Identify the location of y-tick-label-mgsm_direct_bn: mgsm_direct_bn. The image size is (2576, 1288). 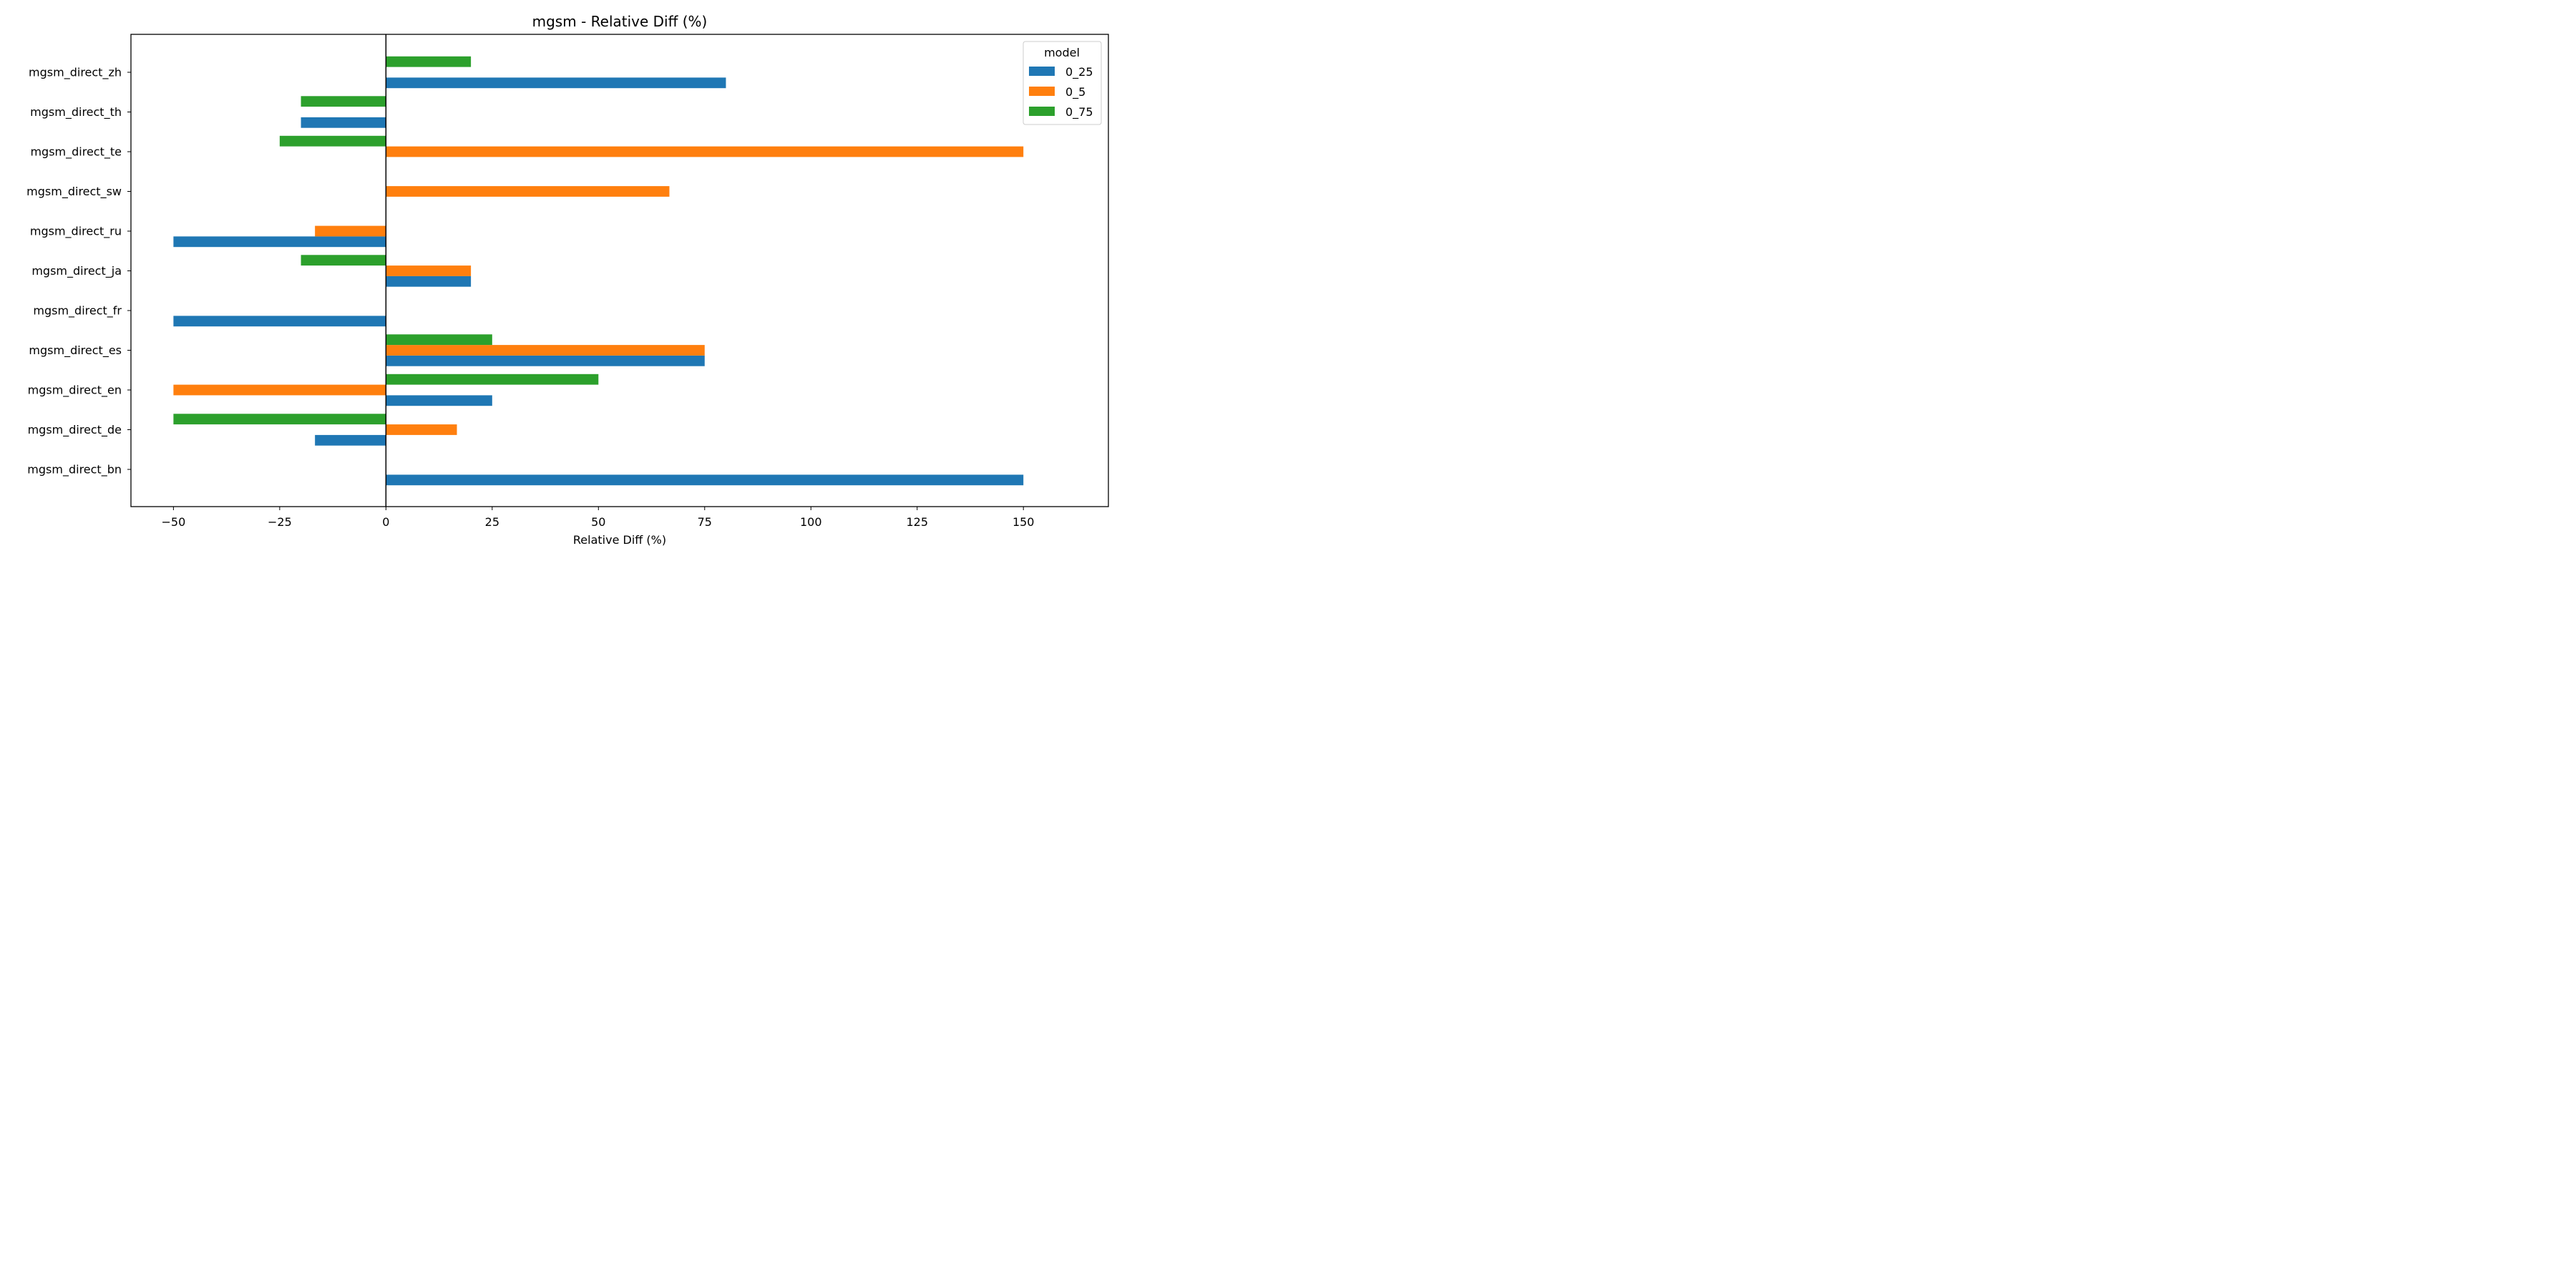
(74, 470).